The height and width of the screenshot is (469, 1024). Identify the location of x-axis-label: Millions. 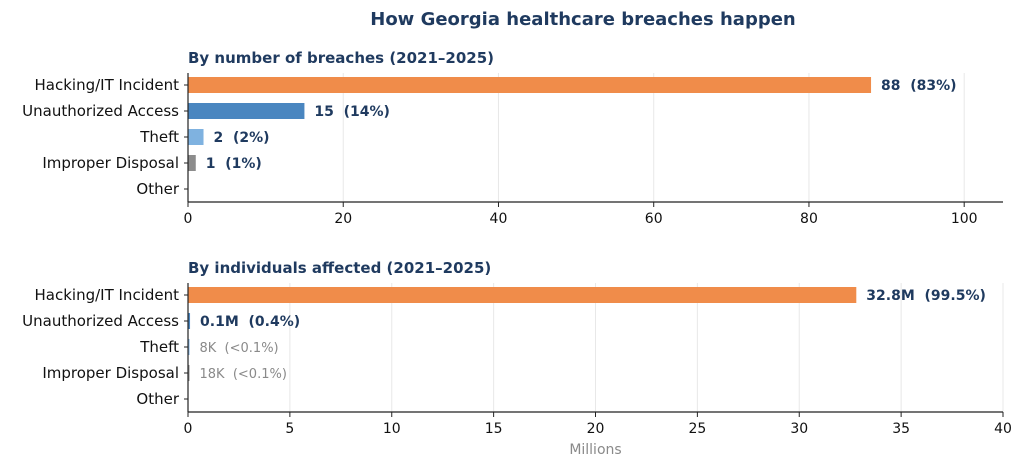
(595, 450).